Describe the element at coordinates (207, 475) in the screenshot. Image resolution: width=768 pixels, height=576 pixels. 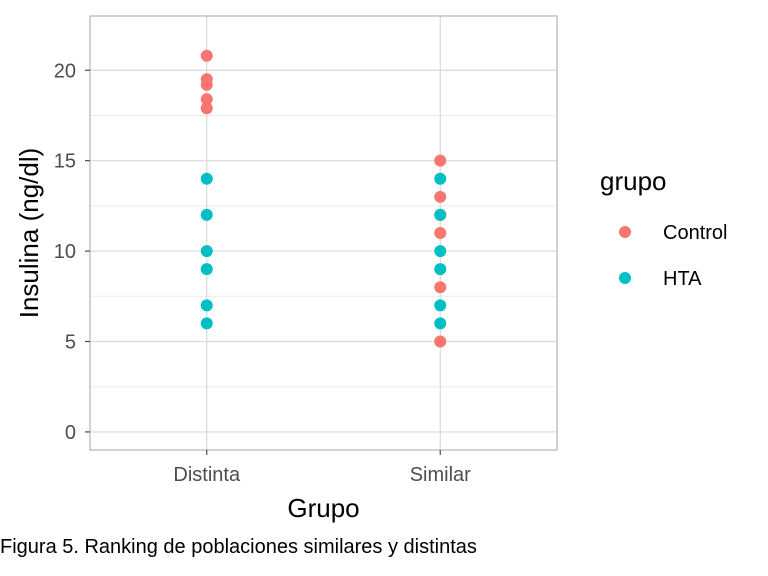
I see `x-tick-label: Distinta` at that location.